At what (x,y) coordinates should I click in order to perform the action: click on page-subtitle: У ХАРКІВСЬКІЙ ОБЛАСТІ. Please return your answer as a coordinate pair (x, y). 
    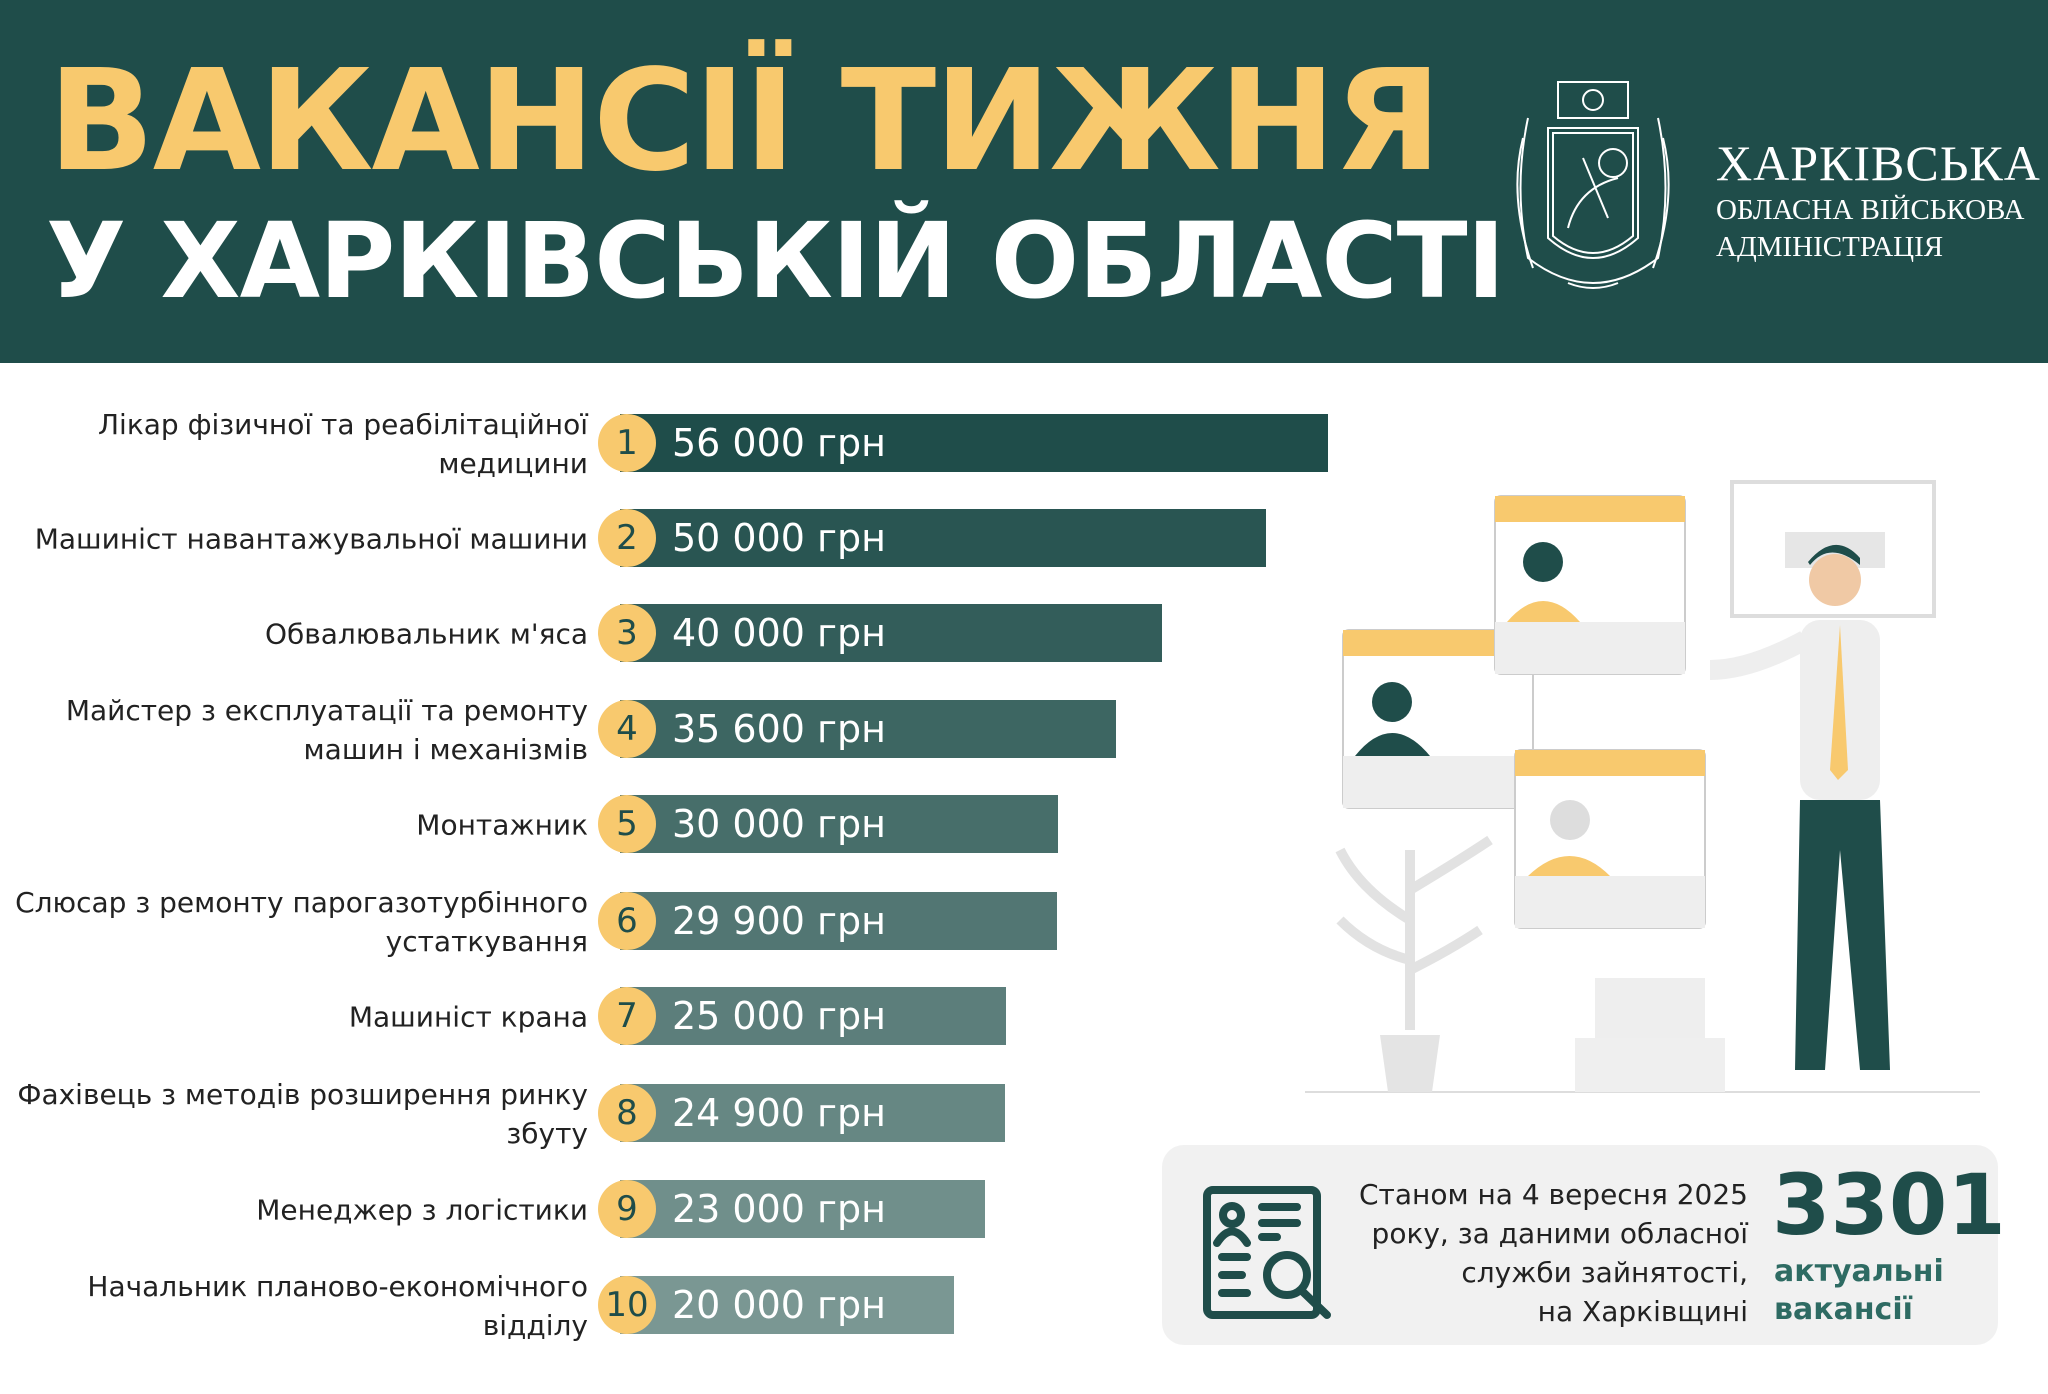
    Looking at the image, I should click on (775, 261).